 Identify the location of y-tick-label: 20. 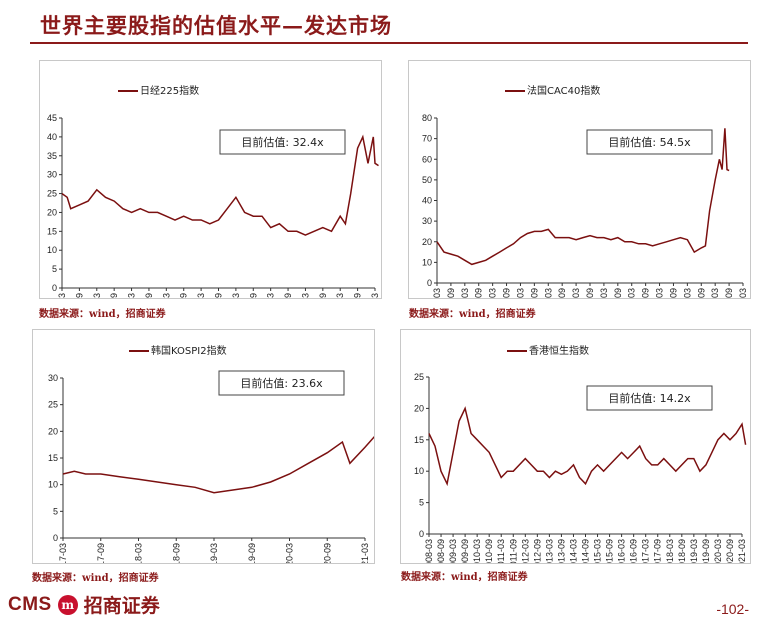
(427, 242).